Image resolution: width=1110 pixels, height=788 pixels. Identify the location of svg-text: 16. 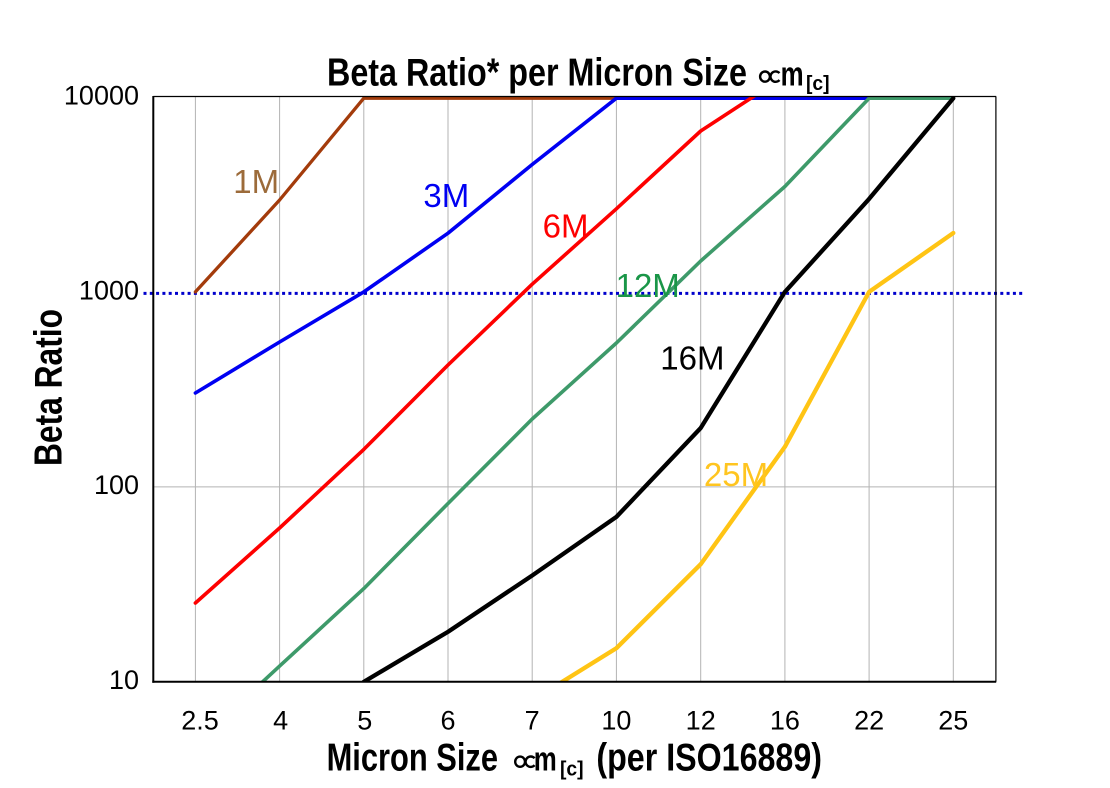
(785, 721).